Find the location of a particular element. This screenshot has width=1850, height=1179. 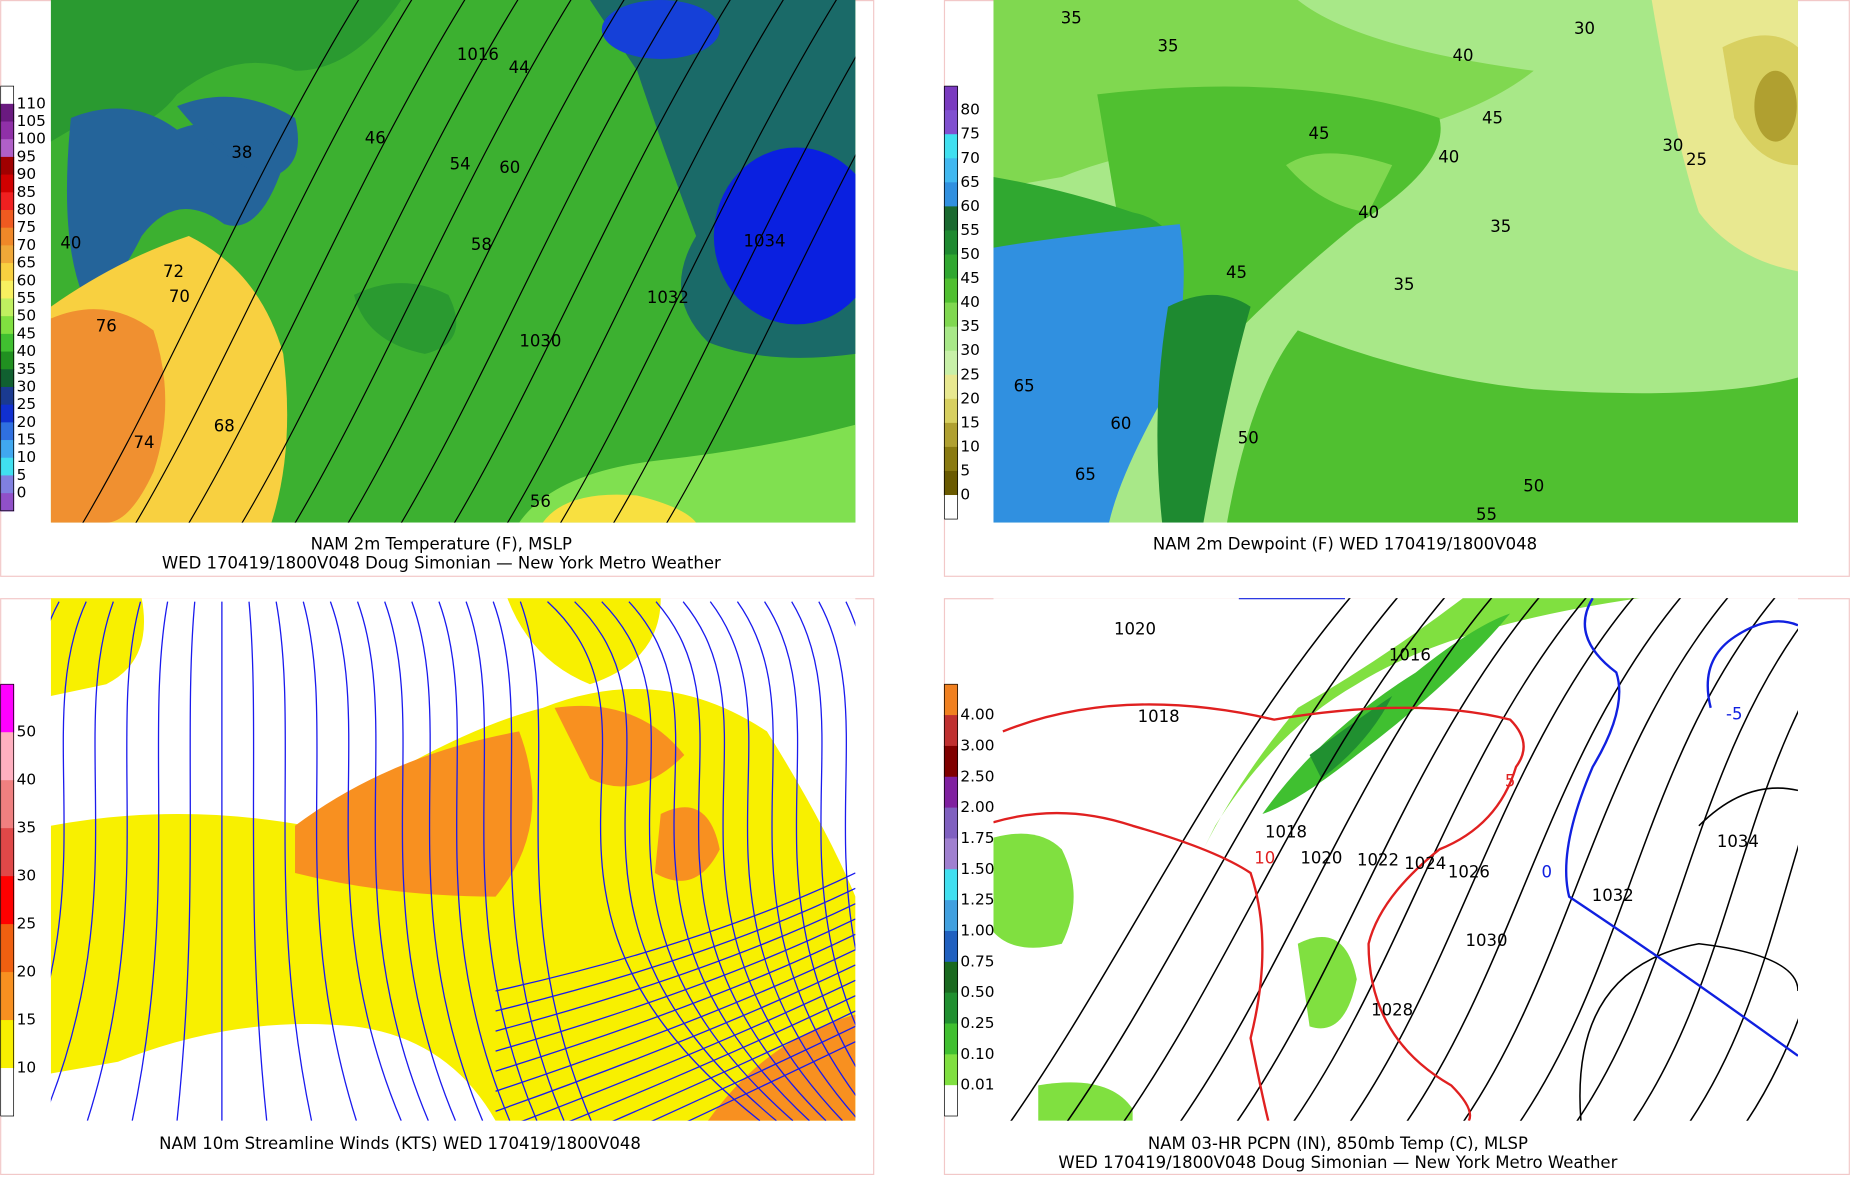

contour-label: 38 is located at coordinates (241, 152).